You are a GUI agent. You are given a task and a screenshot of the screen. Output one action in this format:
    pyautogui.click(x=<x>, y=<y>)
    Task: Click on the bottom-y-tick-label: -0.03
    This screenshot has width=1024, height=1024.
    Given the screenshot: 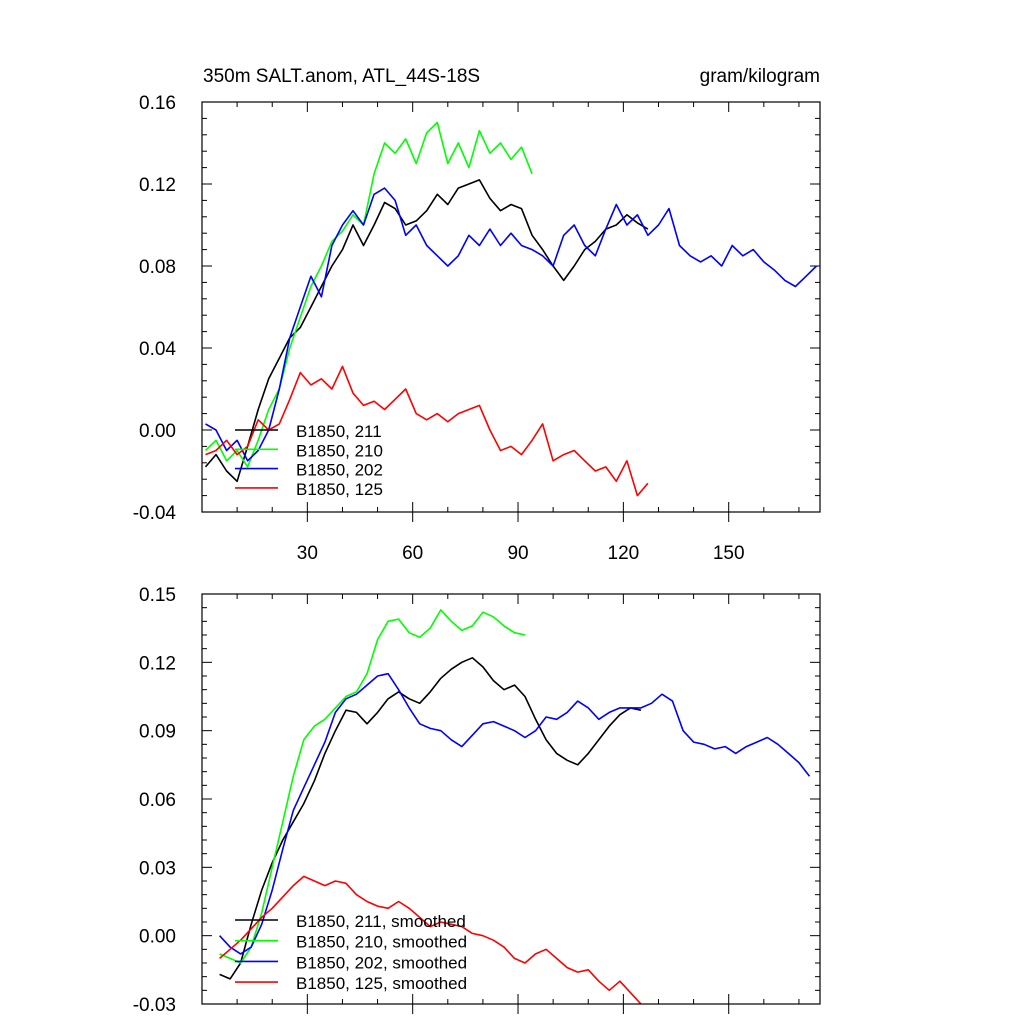 What is the action you would take?
    pyautogui.click(x=154, y=1005)
    